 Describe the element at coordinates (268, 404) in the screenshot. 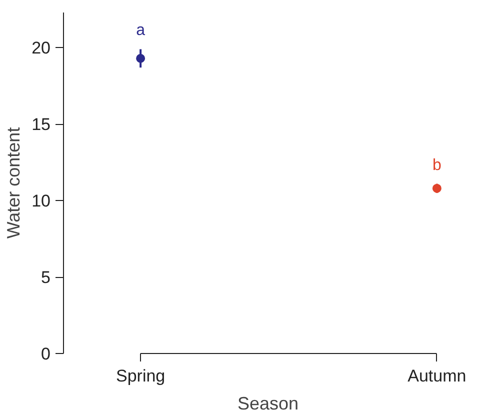

I see `x-axis-title: Season` at that location.